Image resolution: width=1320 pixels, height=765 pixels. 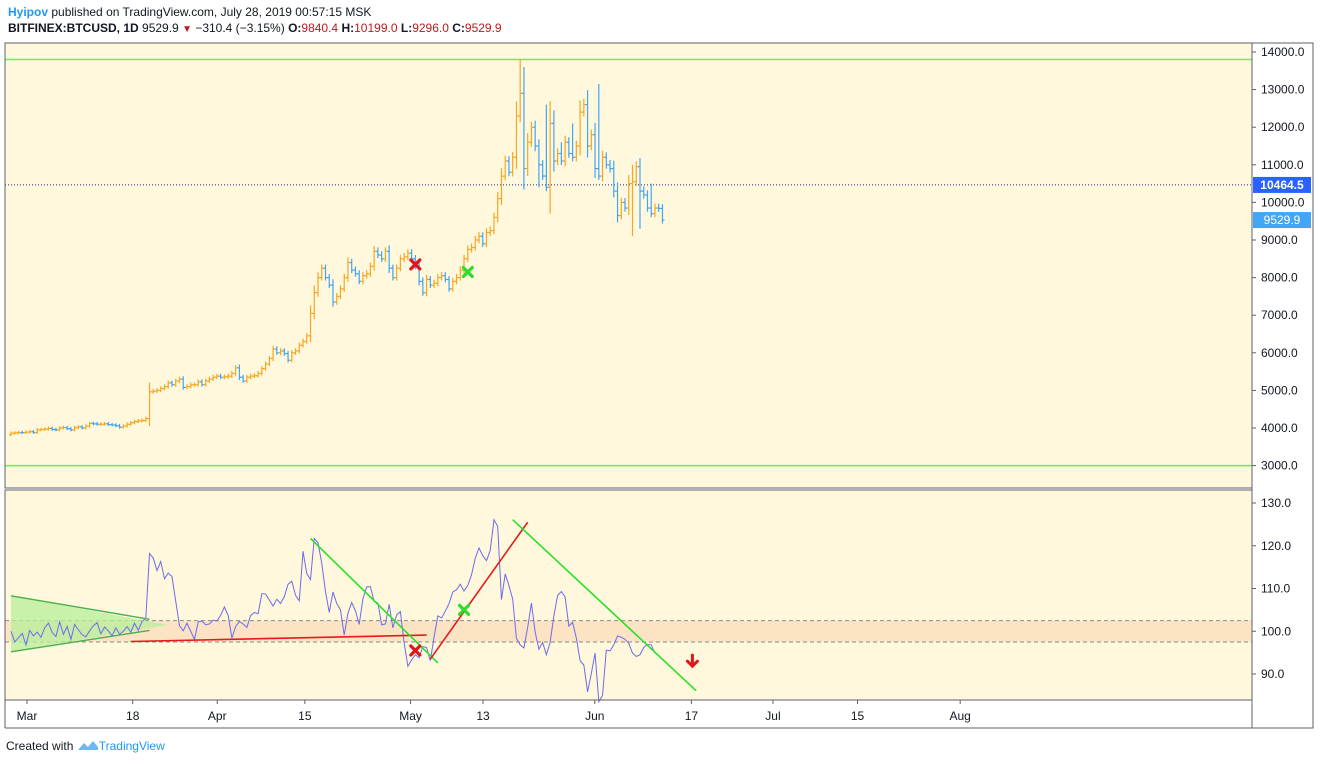 I want to click on buy-signal-icon, so click(x=467, y=272).